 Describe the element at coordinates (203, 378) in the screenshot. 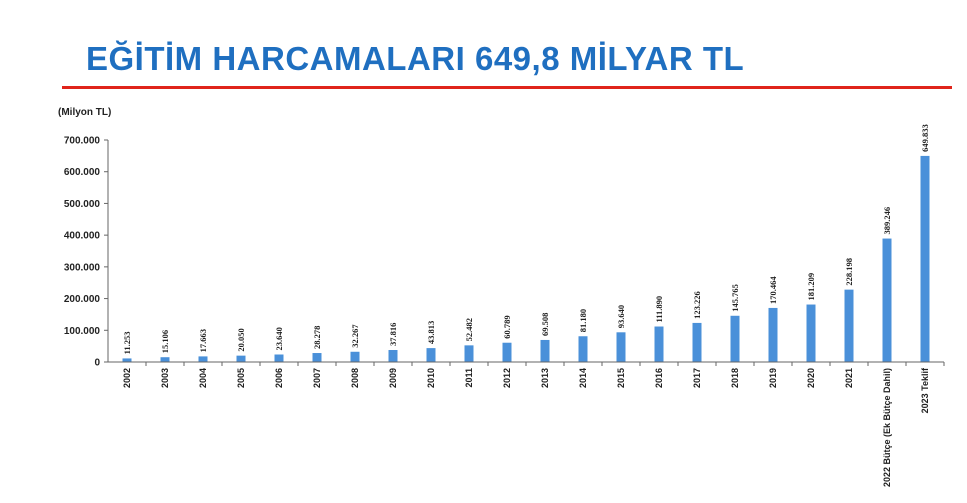

I see `x-tick-label: 2004` at that location.